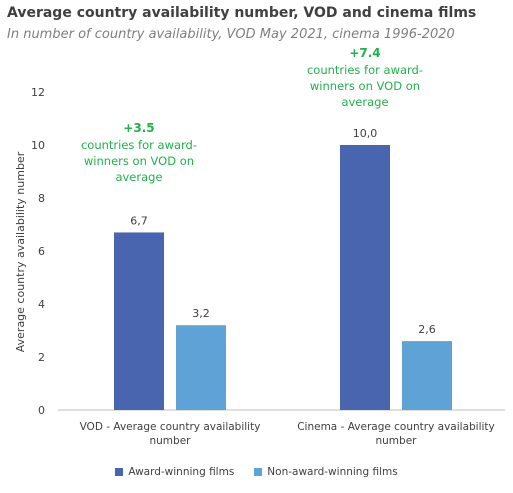 The image size is (513, 493). I want to click on annotation-highlight: +7.4, so click(364, 53).